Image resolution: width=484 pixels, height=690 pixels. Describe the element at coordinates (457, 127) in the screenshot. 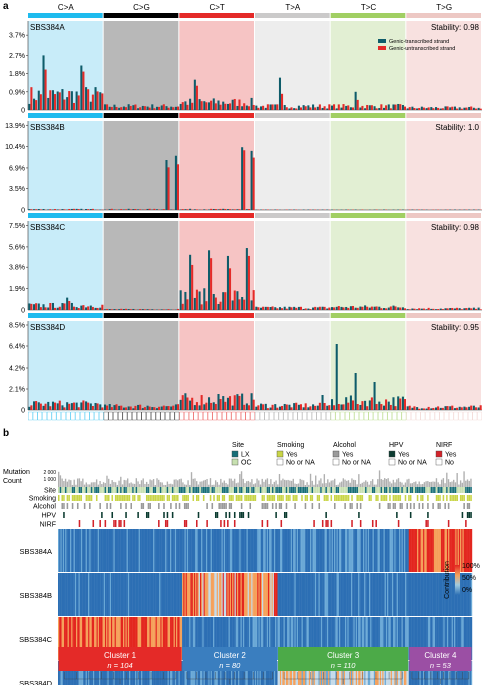

I see `stability-label: Stability: 1.0` at that location.